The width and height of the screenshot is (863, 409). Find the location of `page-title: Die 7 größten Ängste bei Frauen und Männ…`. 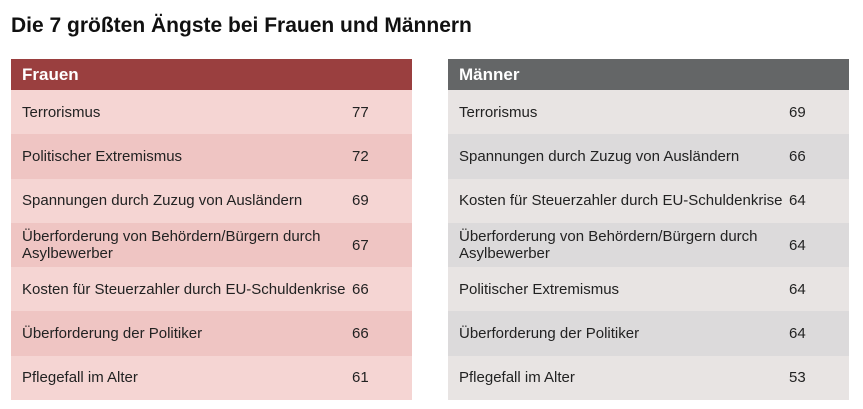

page-title: Die 7 größten Ängste bei Frauen und Männ… is located at coordinates (241, 25).